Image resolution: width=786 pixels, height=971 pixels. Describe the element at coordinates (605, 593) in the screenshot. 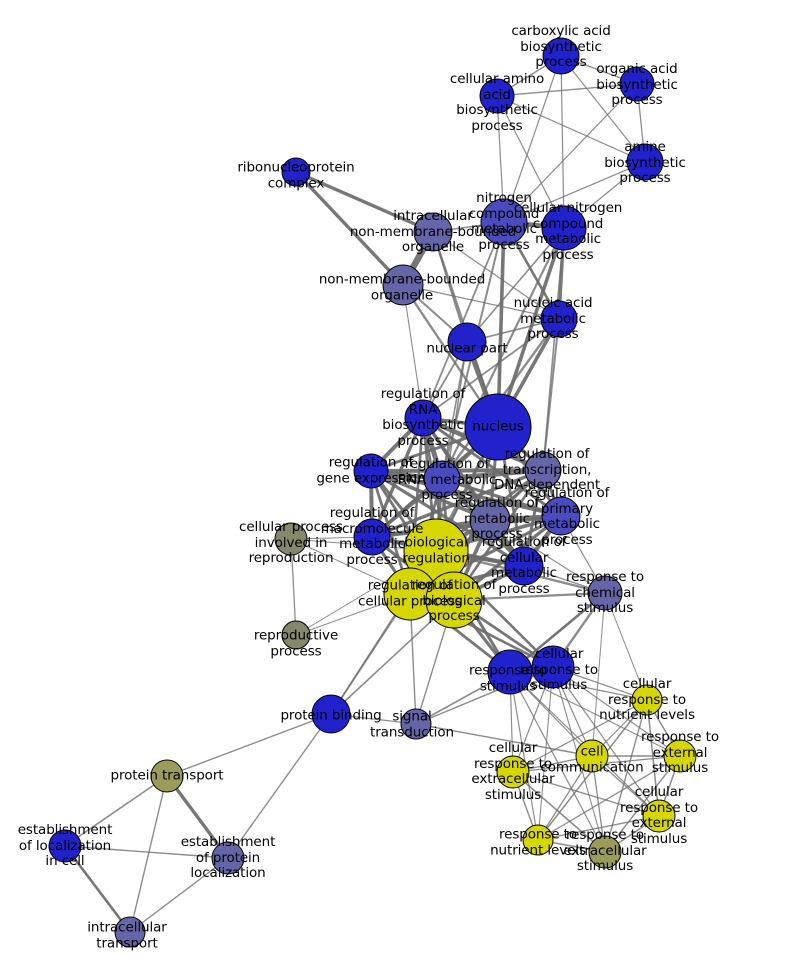

I see `graph-node-response-to-chemical-stimulus` at that location.